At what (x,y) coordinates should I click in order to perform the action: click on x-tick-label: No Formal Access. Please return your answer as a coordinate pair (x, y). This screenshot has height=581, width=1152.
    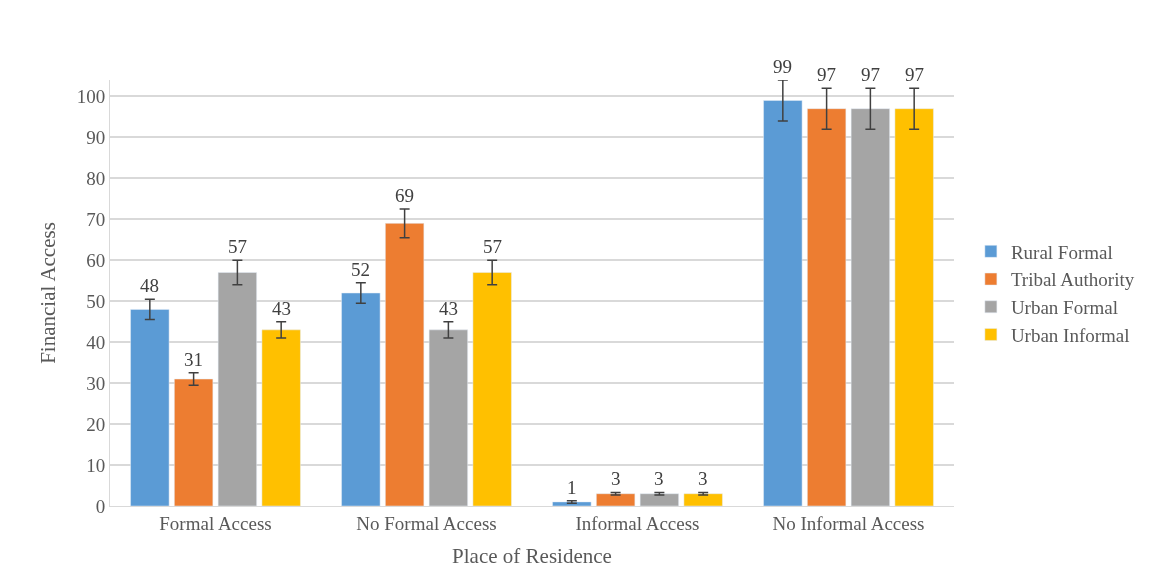
    Looking at the image, I should click on (426, 523).